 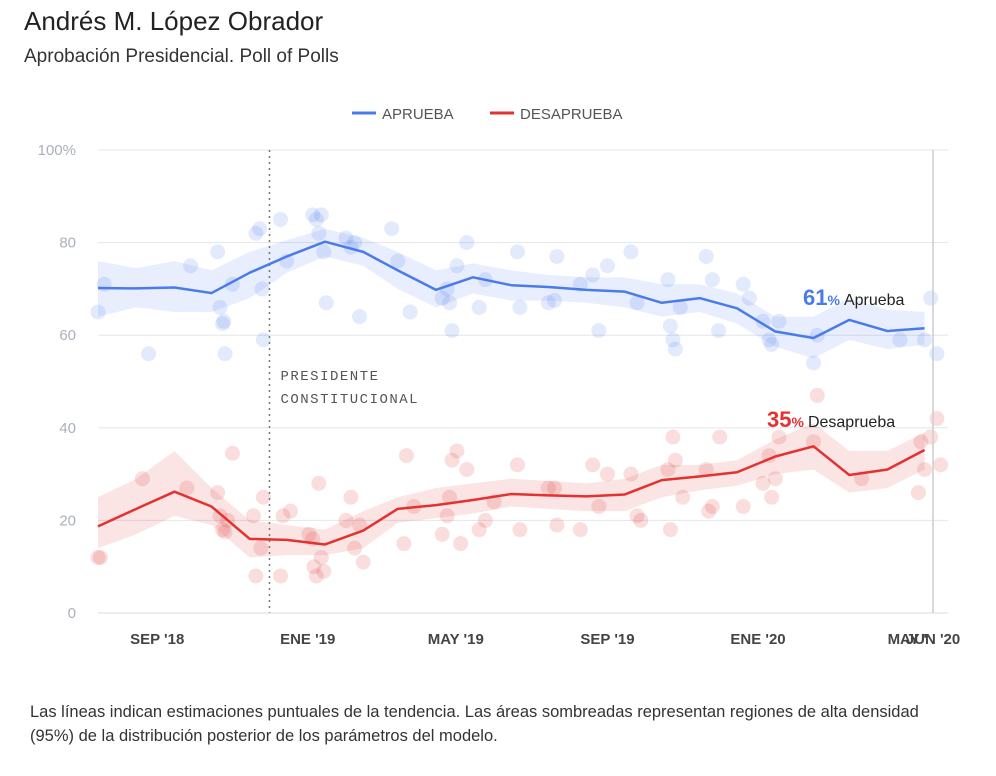 What do you see at coordinates (418, 114) in the screenshot?
I see `legend-label-aprueba: APRUEBA` at bounding box center [418, 114].